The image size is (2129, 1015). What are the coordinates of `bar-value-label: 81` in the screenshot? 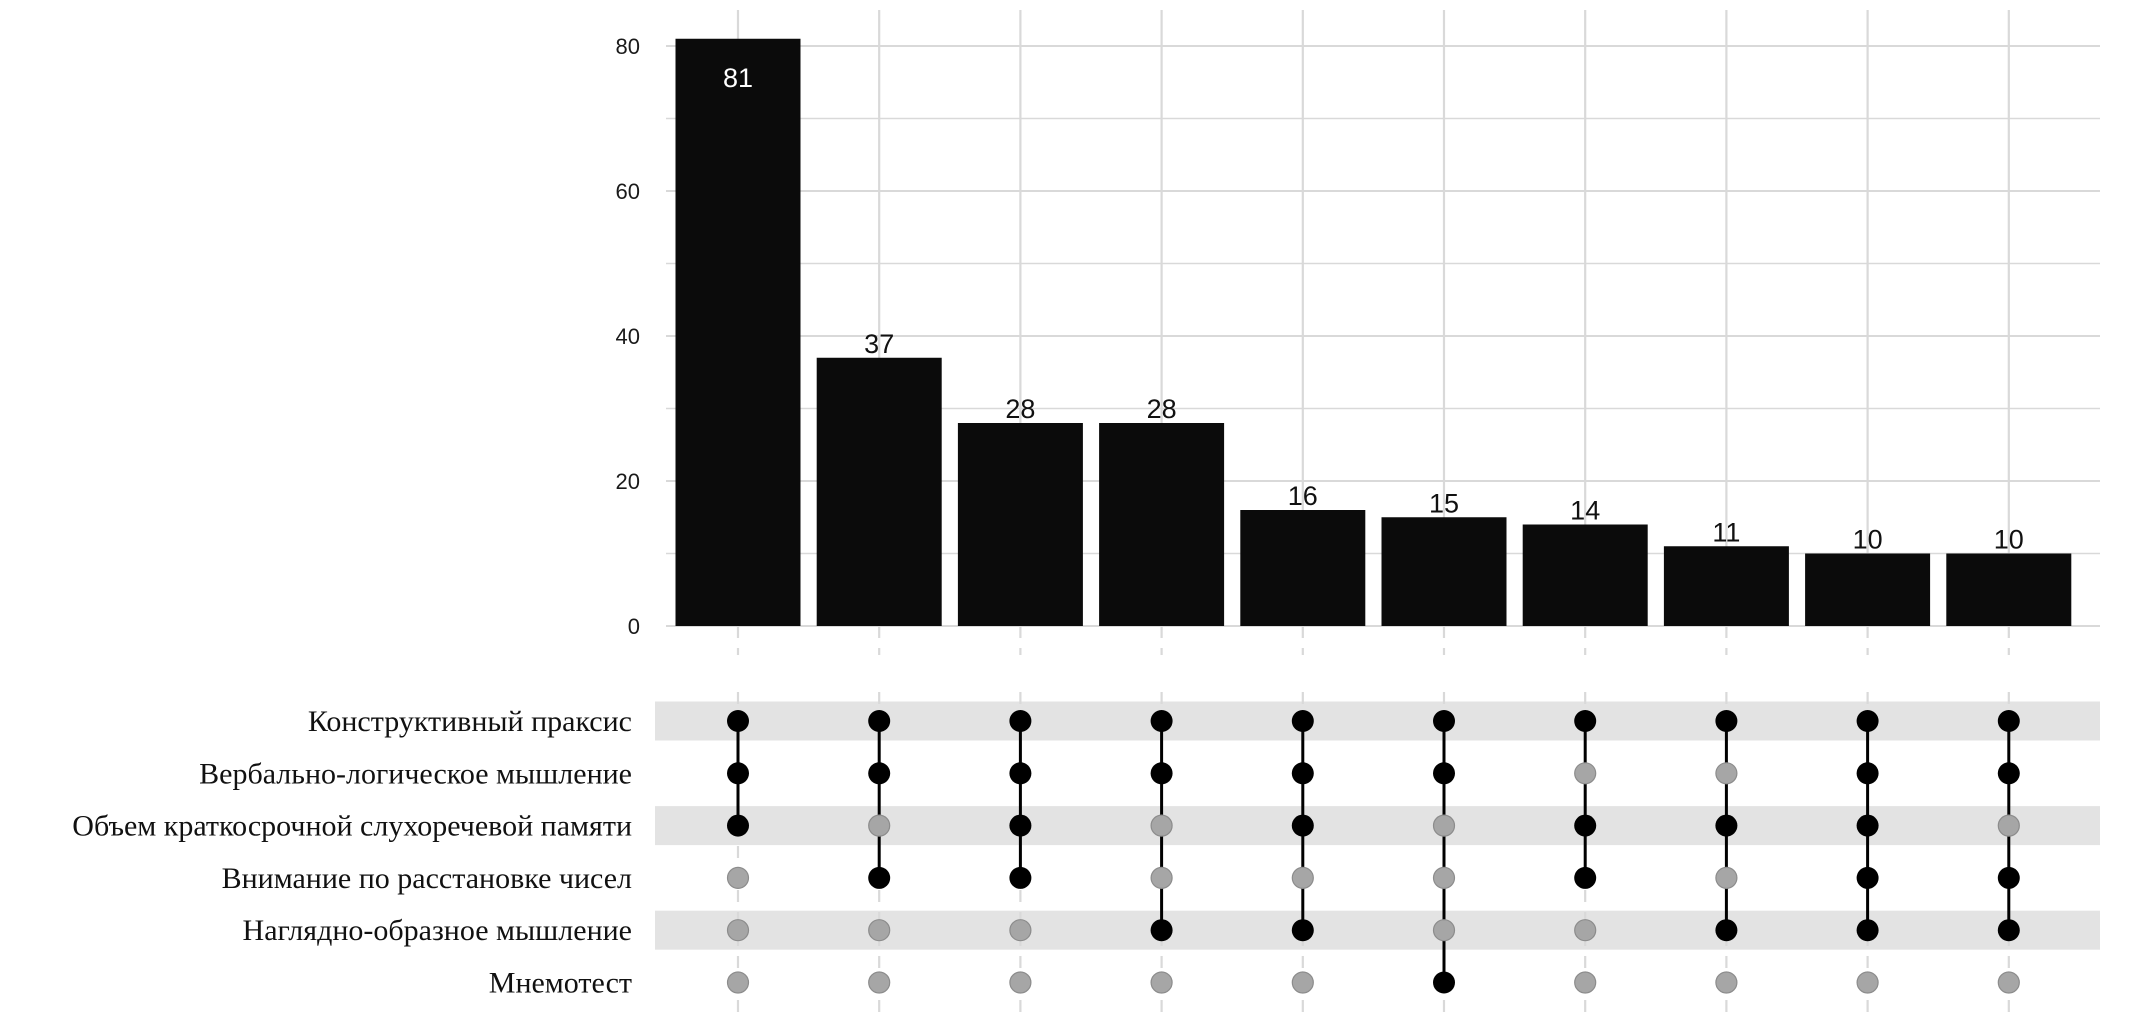 It's located at (738, 78).